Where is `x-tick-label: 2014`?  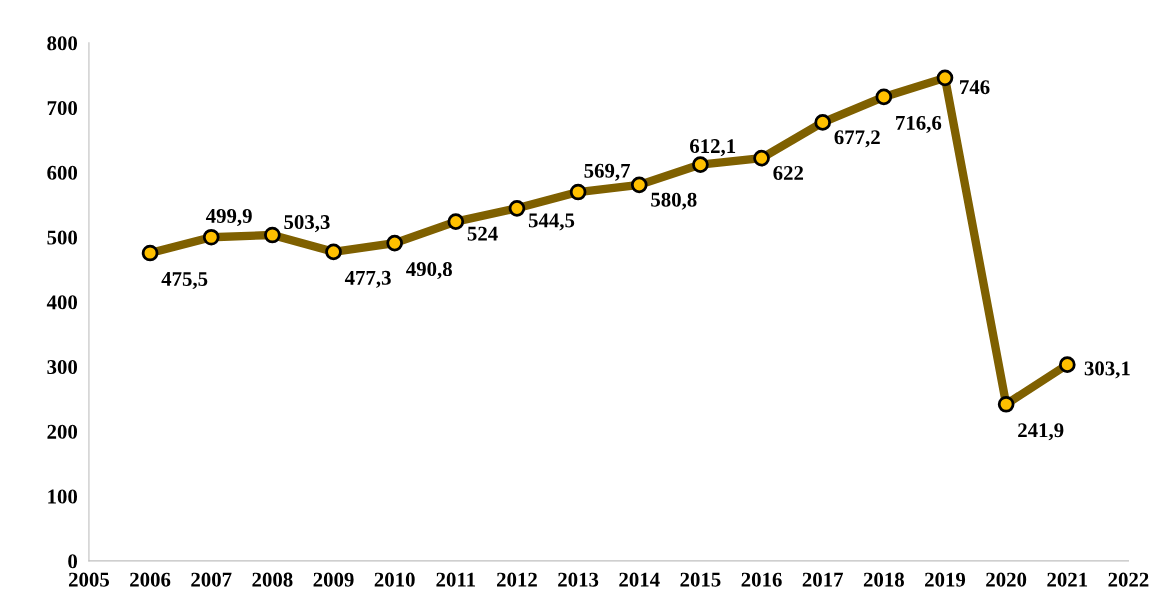 x-tick-label: 2014 is located at coordinates (639, 579).